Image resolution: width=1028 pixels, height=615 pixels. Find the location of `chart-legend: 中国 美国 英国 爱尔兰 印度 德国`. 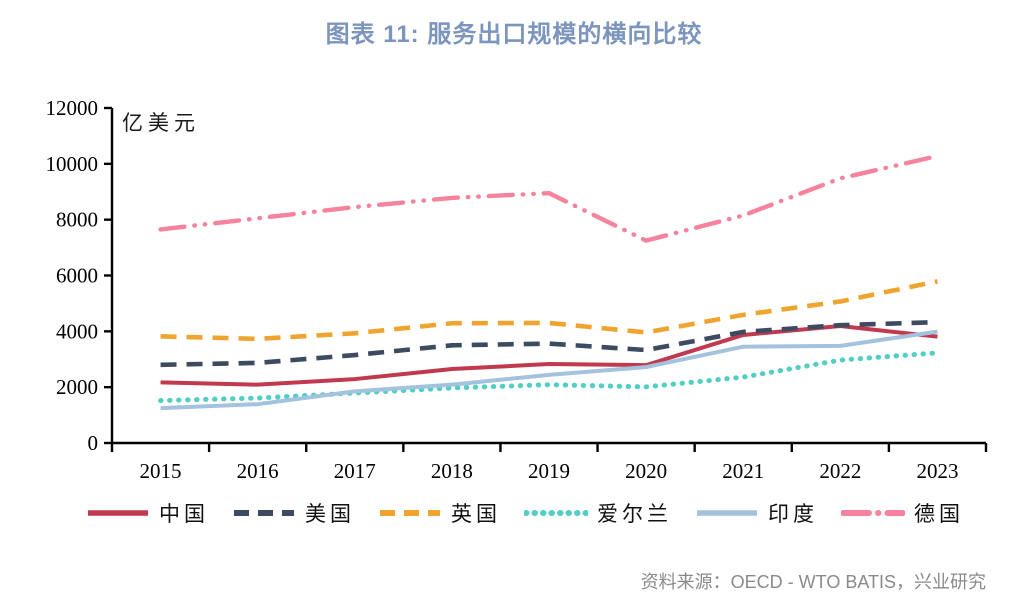

chart-legend: 中国 美国 英国 爱尔兰 印度 德国 is located at coordinates (525, 513).